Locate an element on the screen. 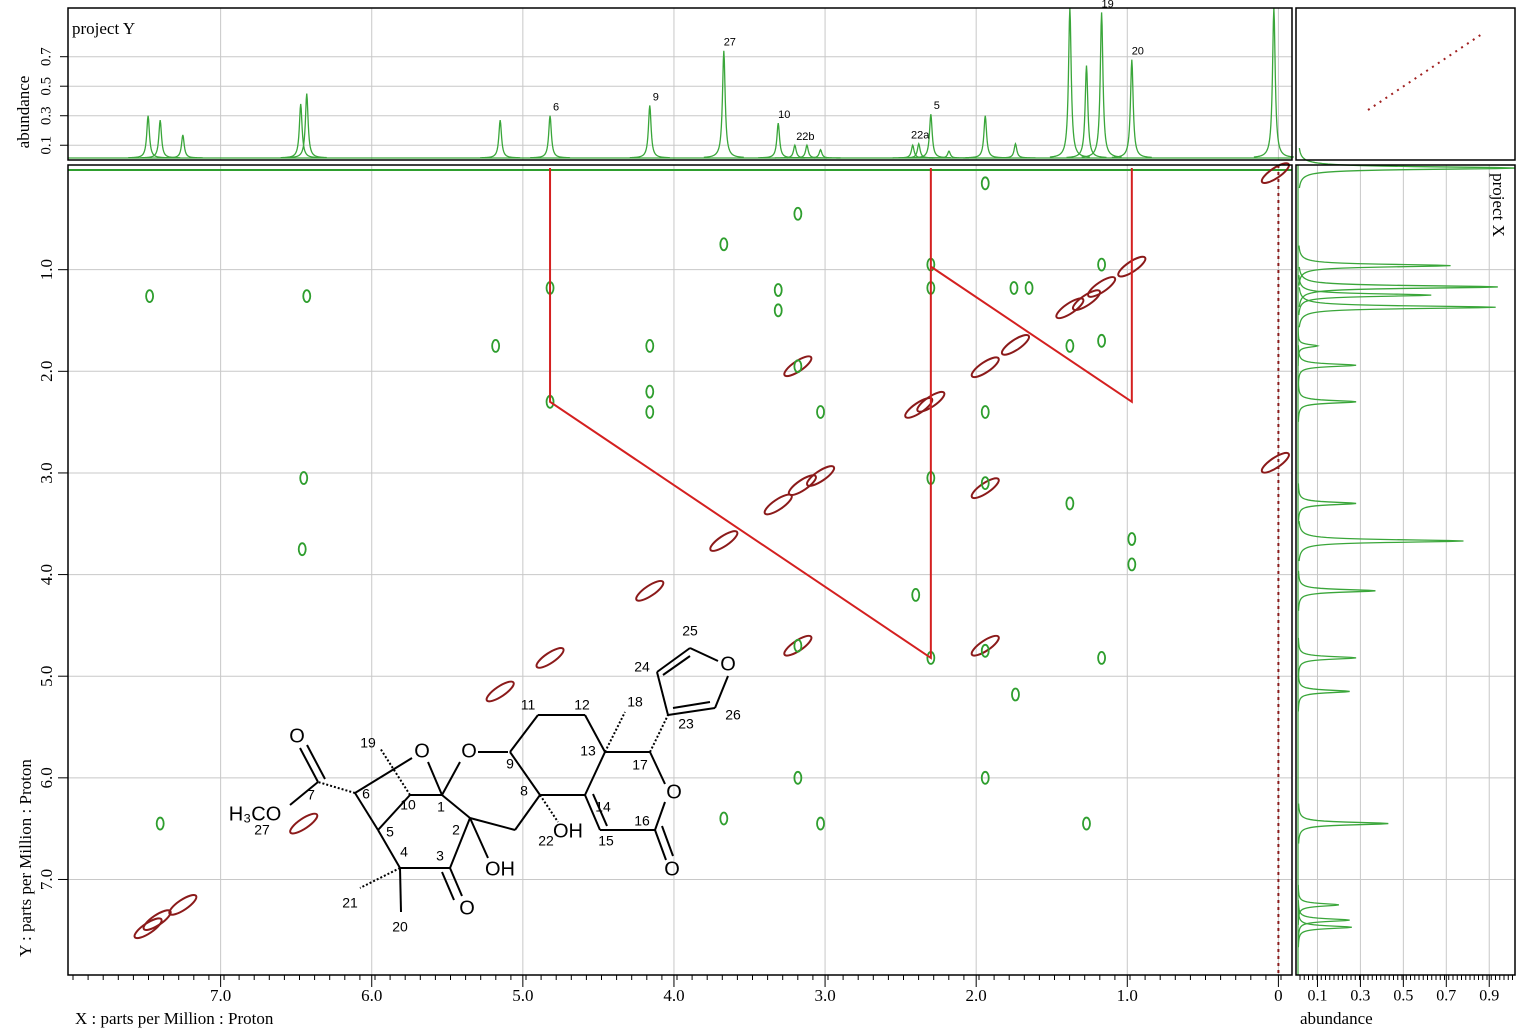 The height and width of the screenshot is (1035, 1517). atom-label: 17 is located at coordinates (640, 765).